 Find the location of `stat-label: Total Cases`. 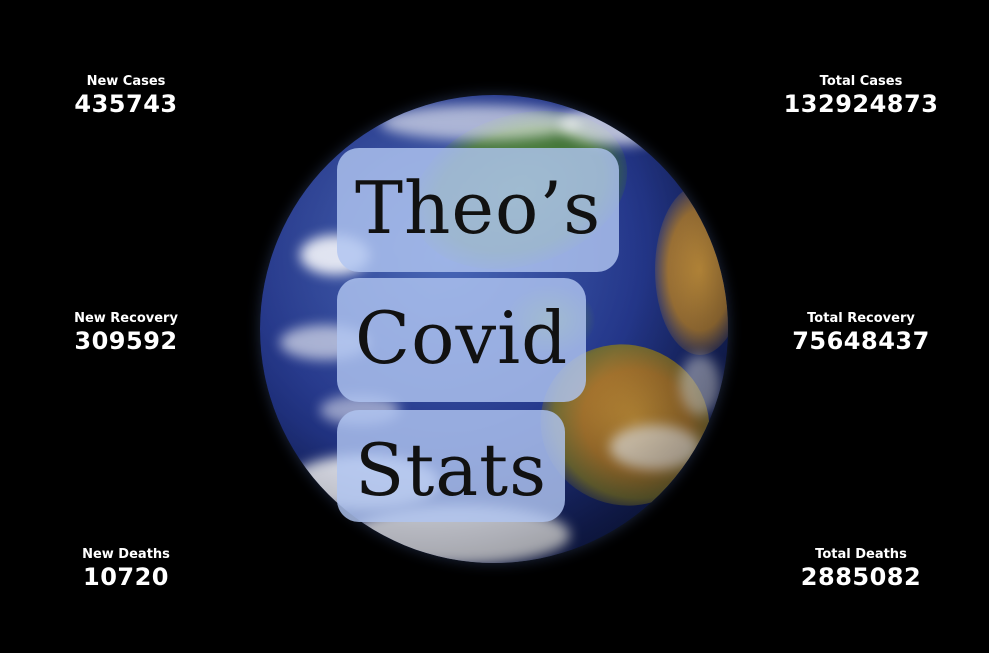

stat-label: Total Cases is located at coordinates (861, 81).